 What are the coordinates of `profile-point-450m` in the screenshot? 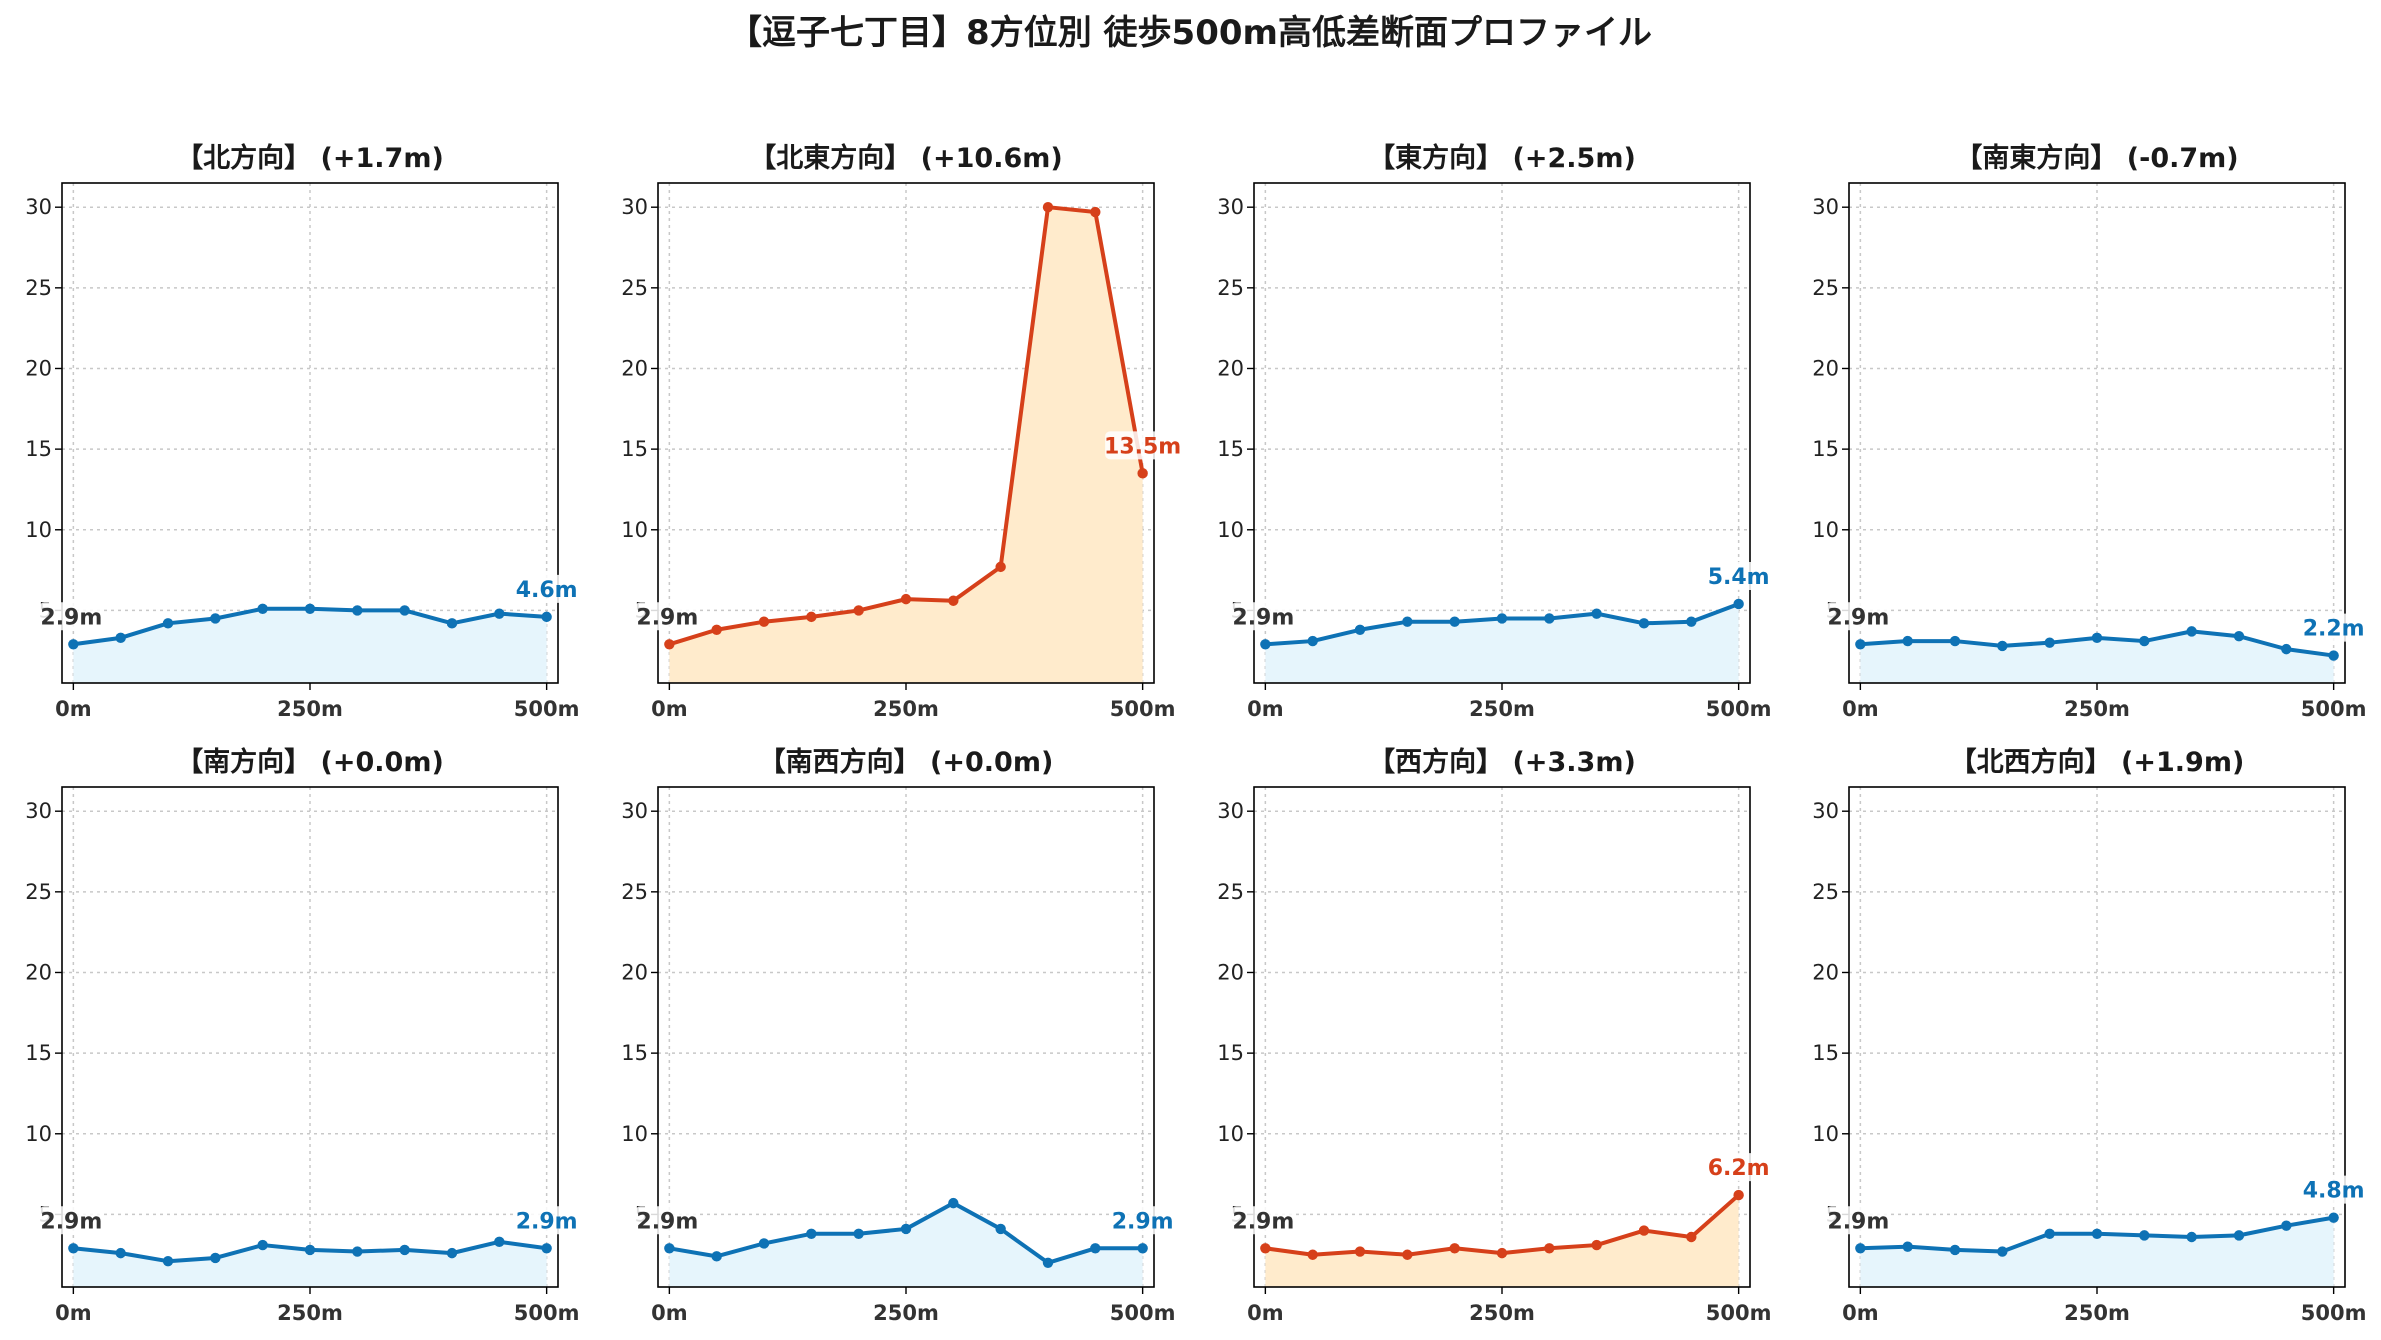 It's located at (1691, 621).